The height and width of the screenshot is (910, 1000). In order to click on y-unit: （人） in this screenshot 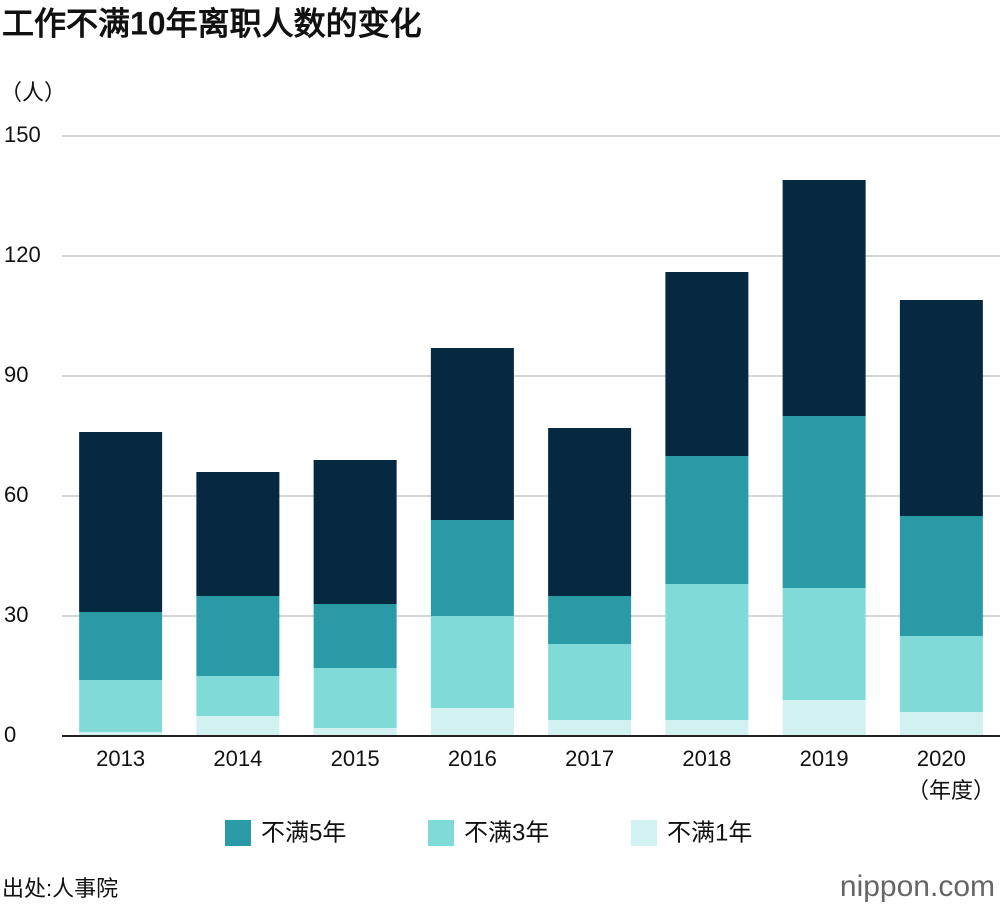, I will do `click(33, 92)`.